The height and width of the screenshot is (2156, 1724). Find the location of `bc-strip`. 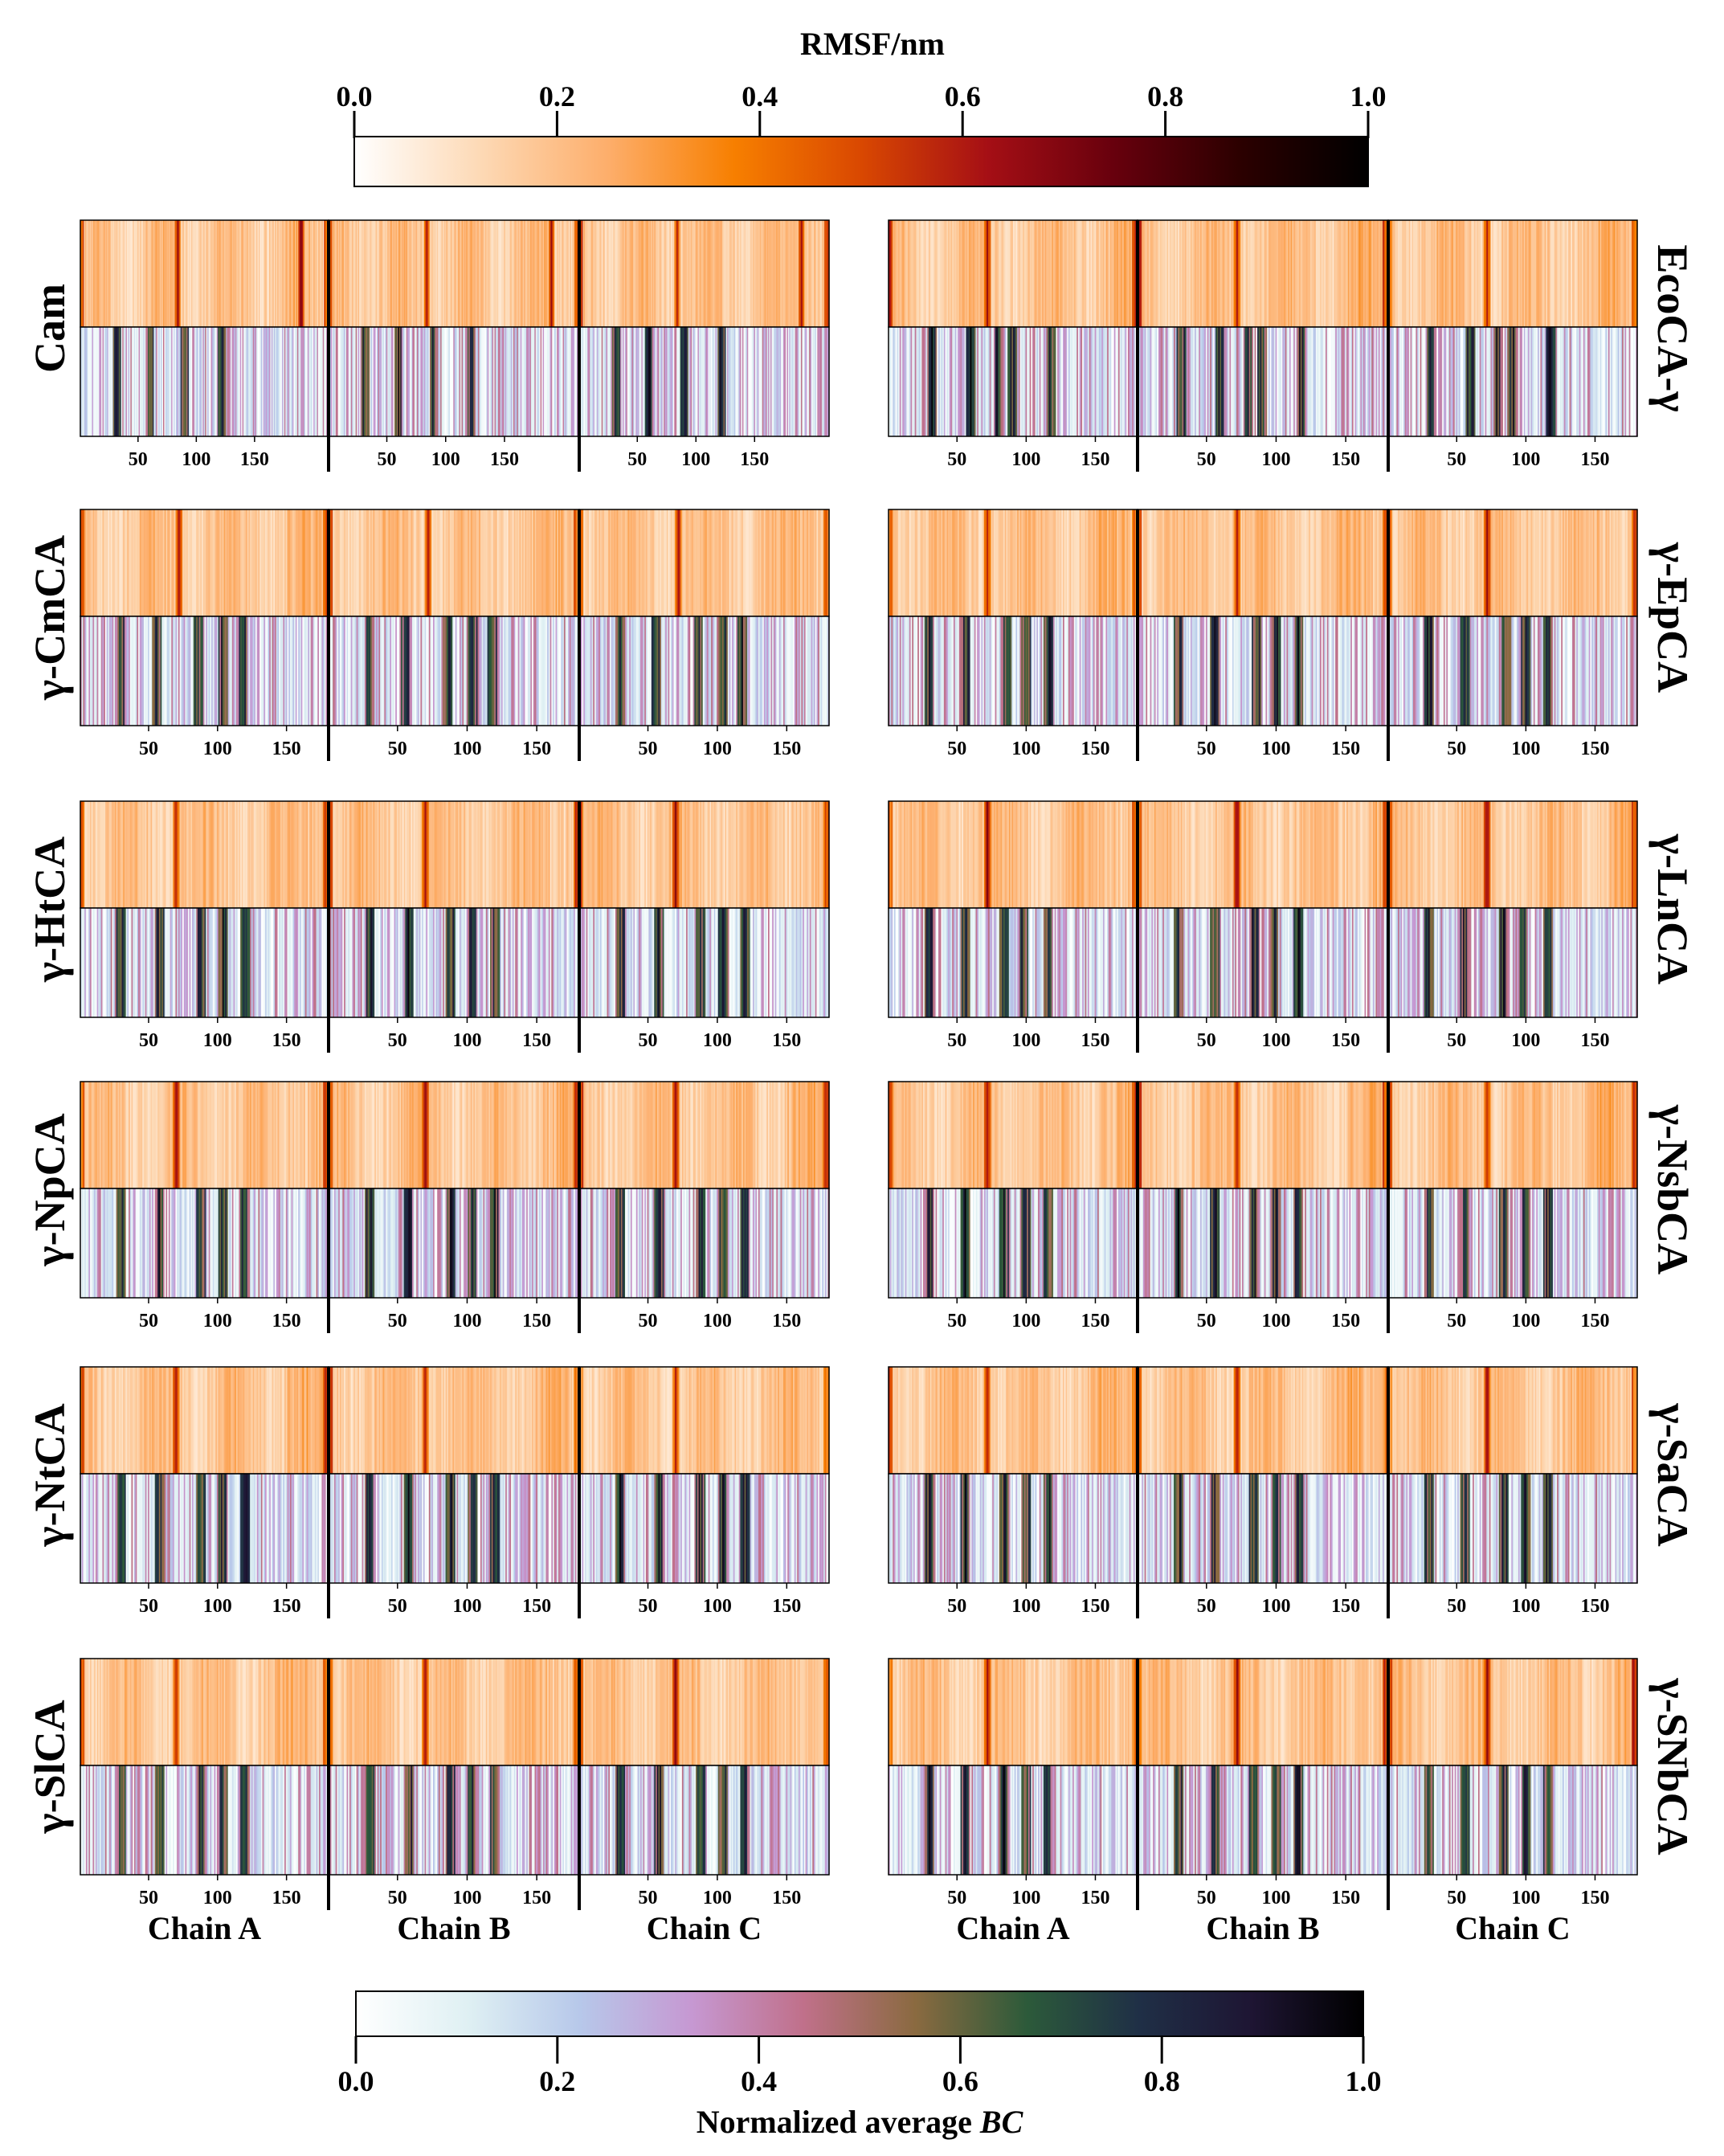

bc-strip is located at coordinates (704, 671).